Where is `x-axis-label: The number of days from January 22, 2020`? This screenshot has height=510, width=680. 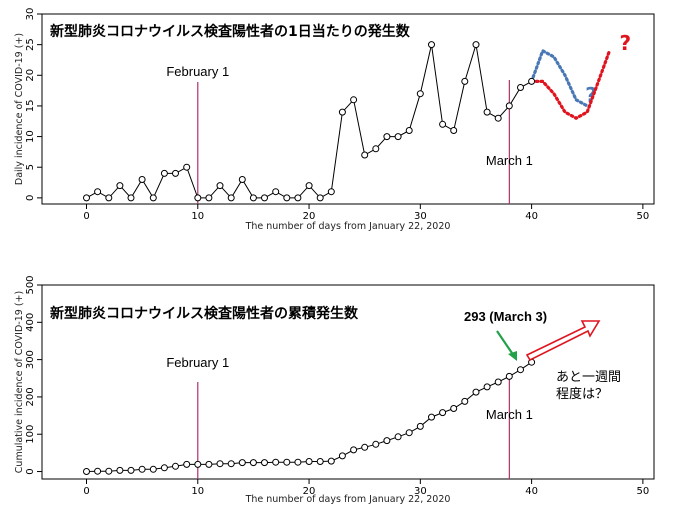 x-axis-label: The number of days from January 22, 2020 is located at coordinates (348, 499).